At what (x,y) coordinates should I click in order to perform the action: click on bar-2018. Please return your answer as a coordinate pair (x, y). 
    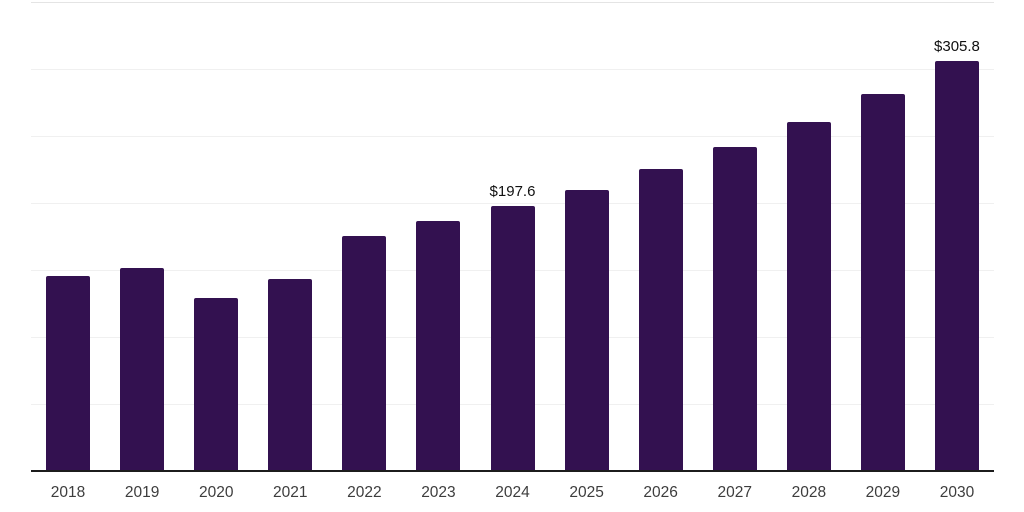
    Looking at the image, I should click on (68, 373).